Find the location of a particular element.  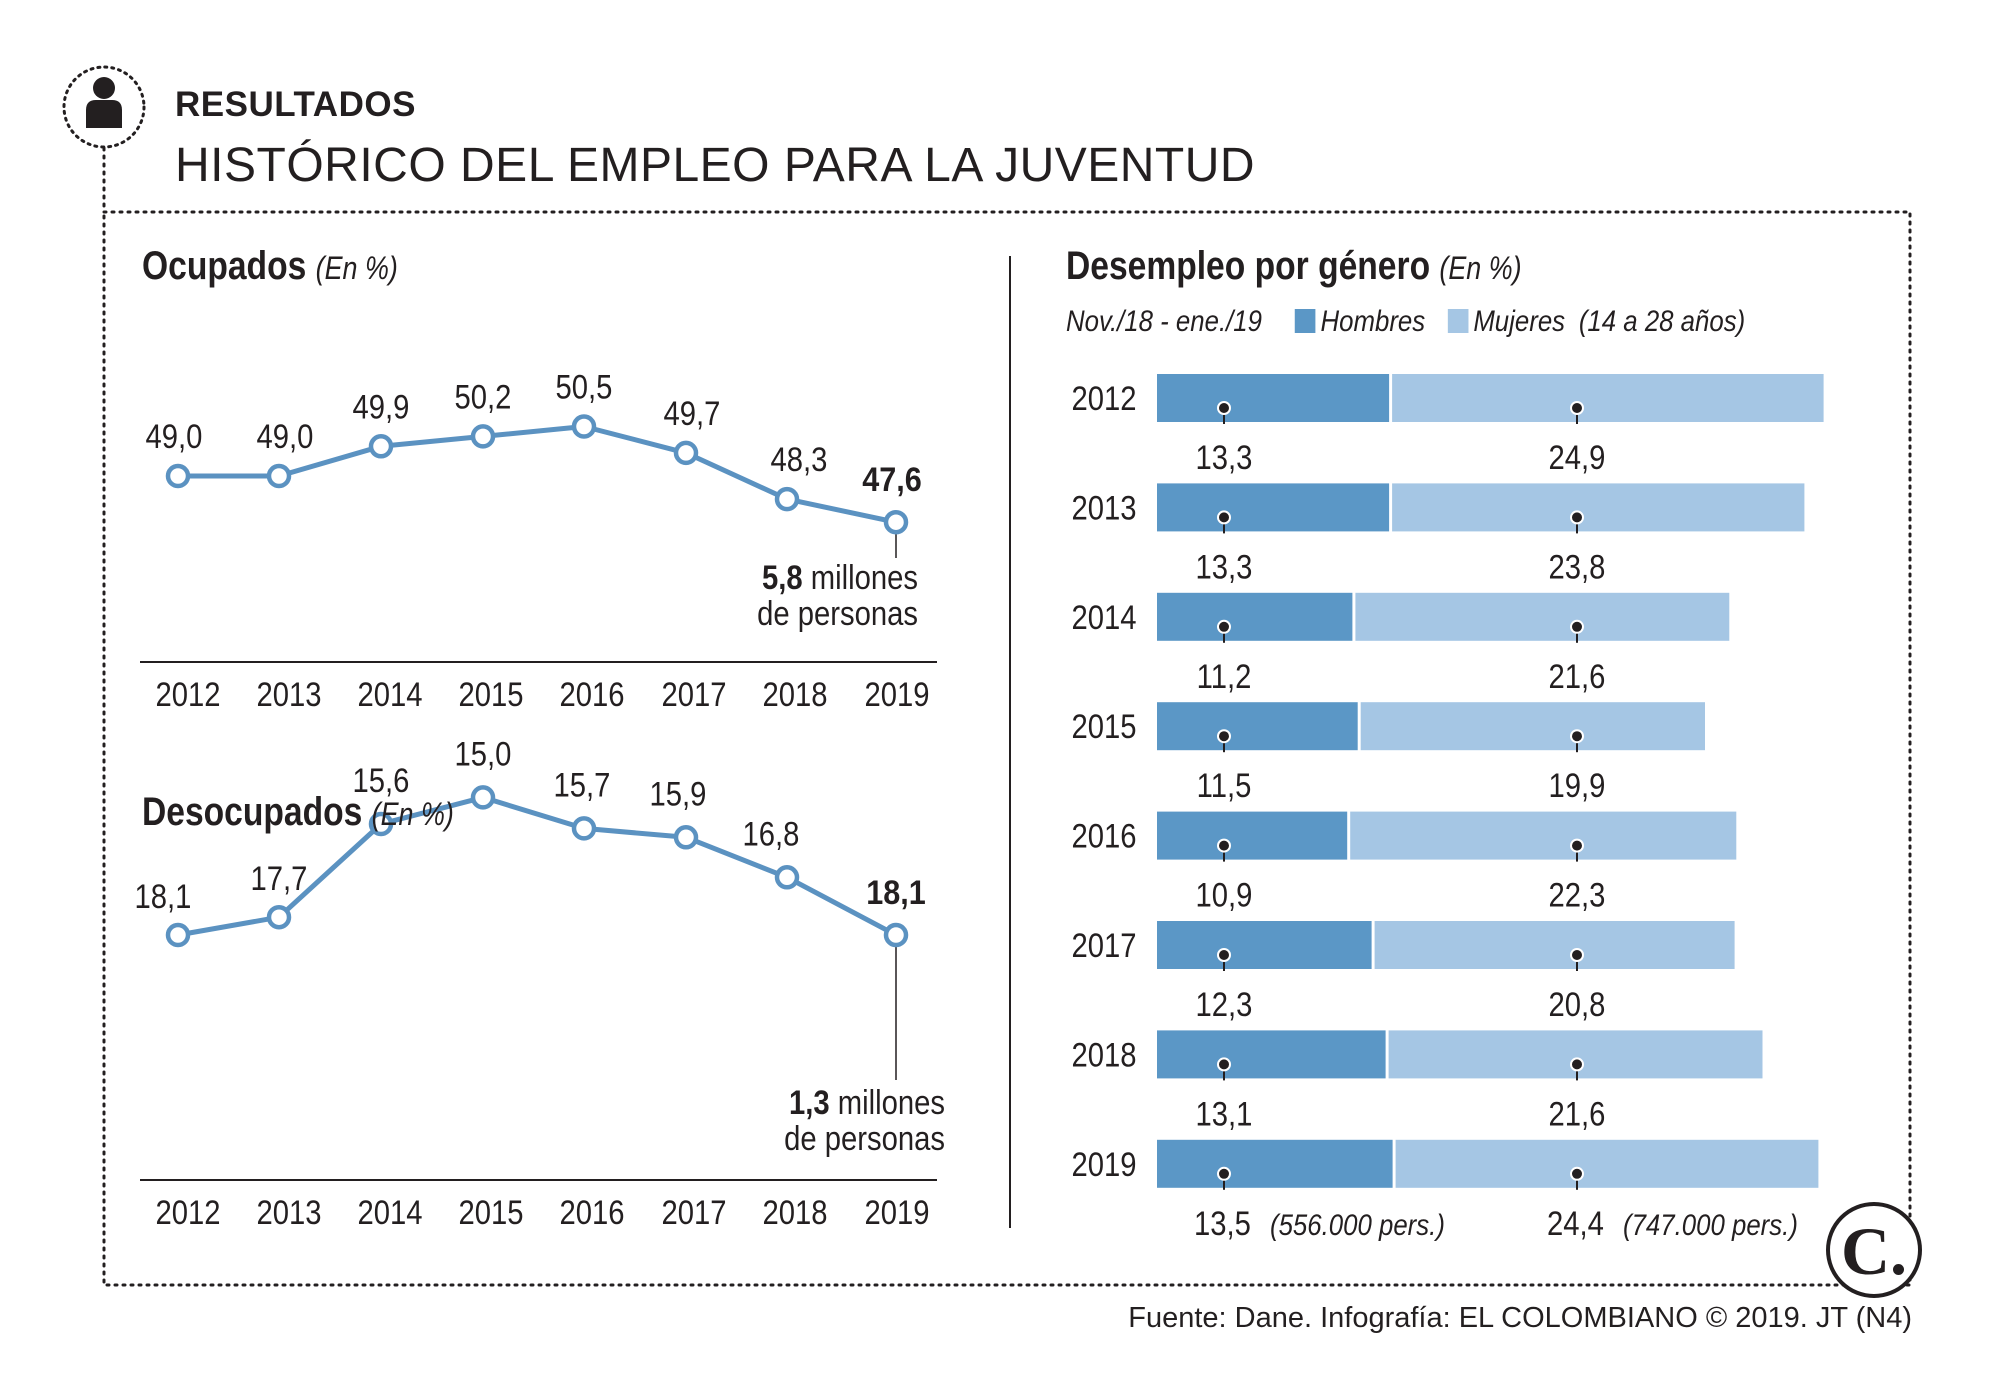

genero-category-label-2016-group: 2016 is located at coordinates (1103, 836).